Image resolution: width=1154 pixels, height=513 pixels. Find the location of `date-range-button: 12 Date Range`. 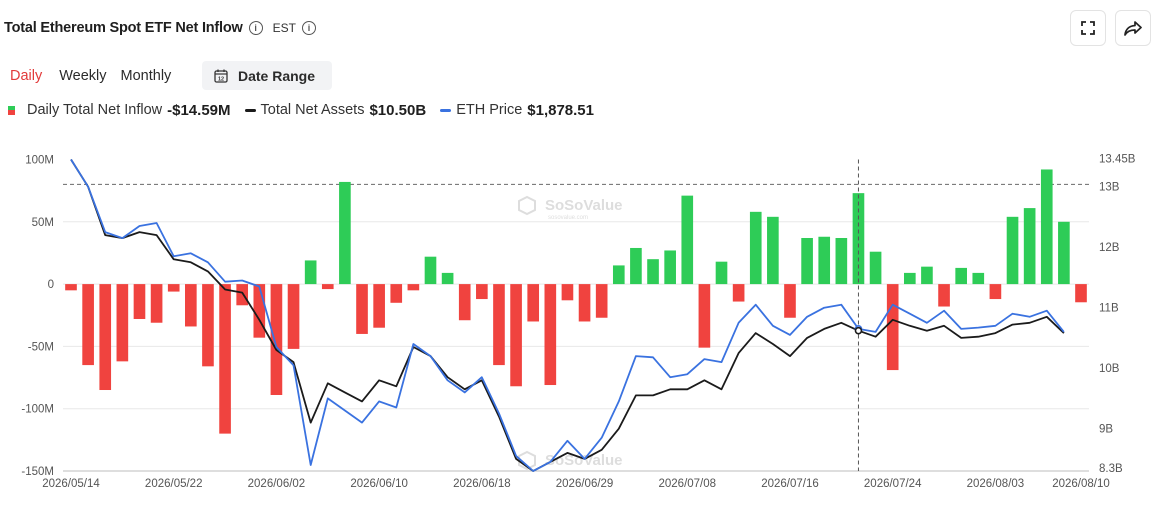

date-range-button: 12 Date Range is located at coordinates (267, 75).